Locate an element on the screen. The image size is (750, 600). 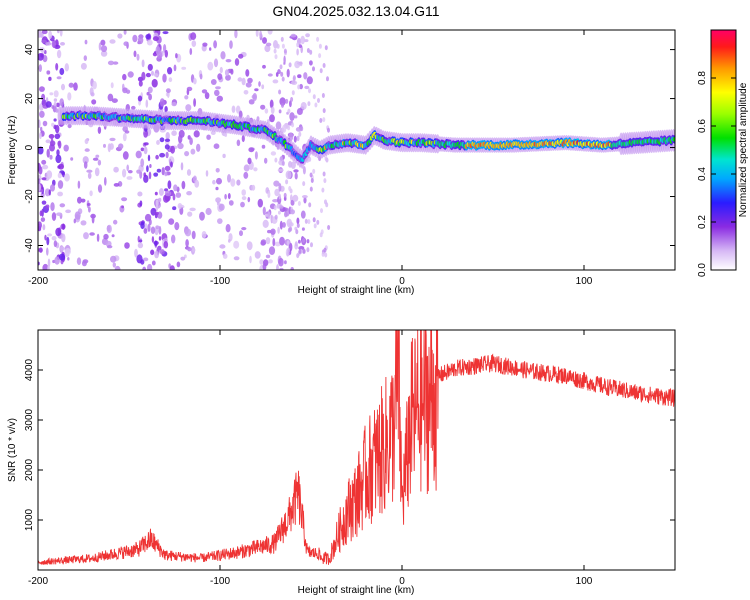
y-tick-label: 2000 is located at coordinates (29, 469).